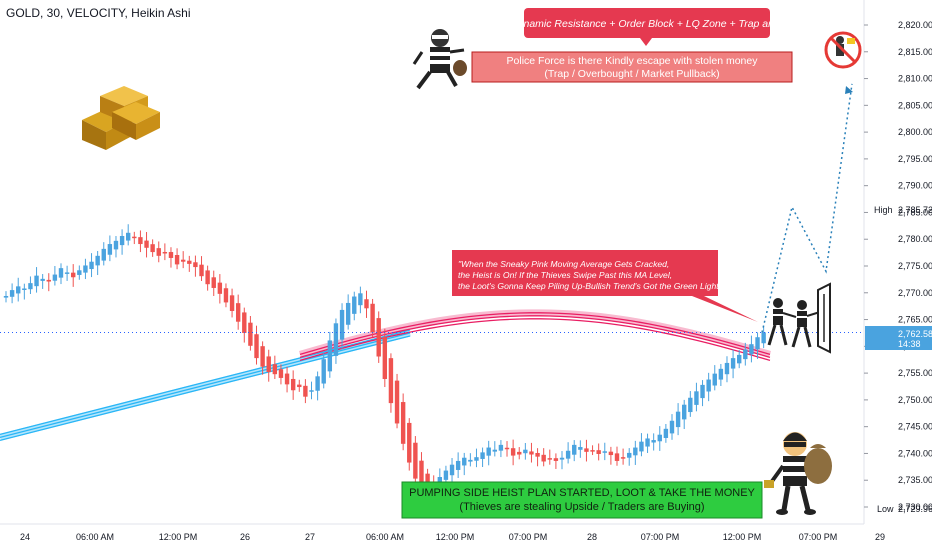  Describe the element at coordinates (915, 334) in the screenshot. I see `svg-text: 2,762.58` at that location.